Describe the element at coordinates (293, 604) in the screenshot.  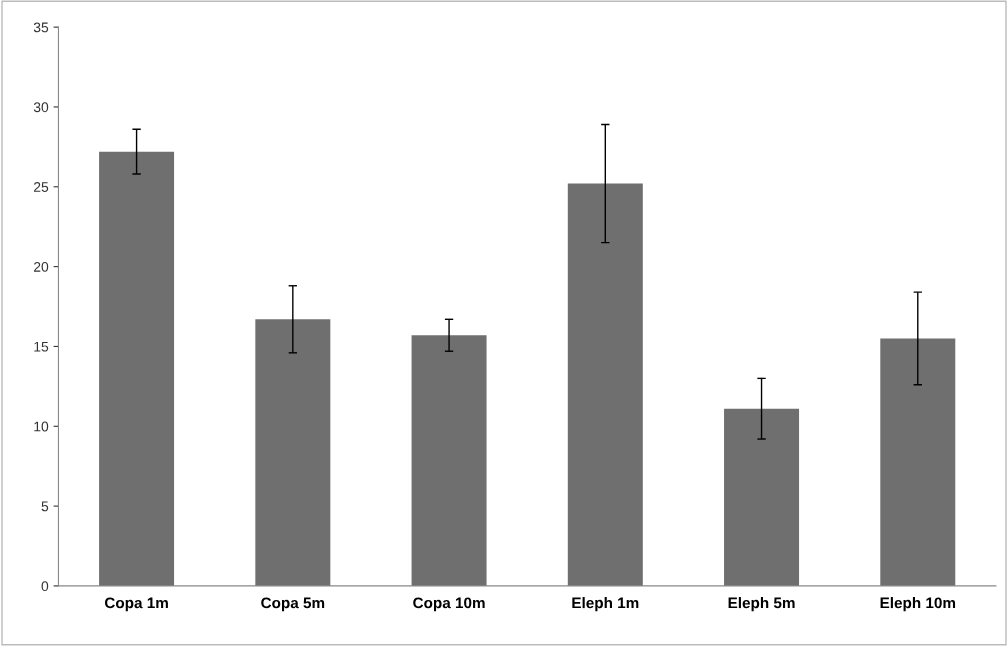
I see `x-tick-label: Copa 5m` at that location.